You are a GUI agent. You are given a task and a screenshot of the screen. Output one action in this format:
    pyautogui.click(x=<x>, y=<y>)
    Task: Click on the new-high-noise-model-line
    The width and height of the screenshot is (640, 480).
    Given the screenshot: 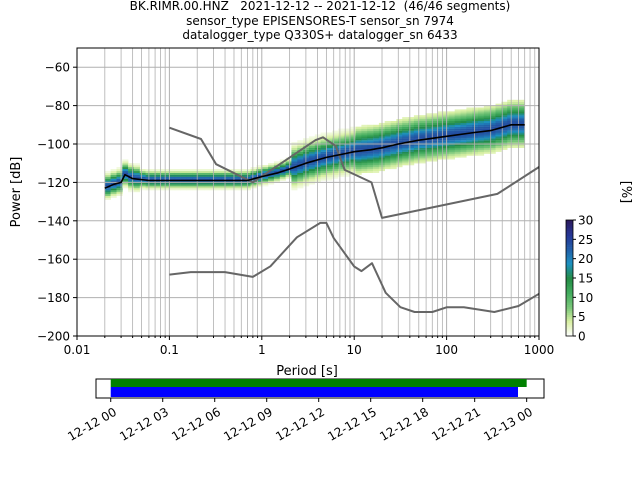 What is the action you would take?
    pyautogui.click(x=354, y=172)
    